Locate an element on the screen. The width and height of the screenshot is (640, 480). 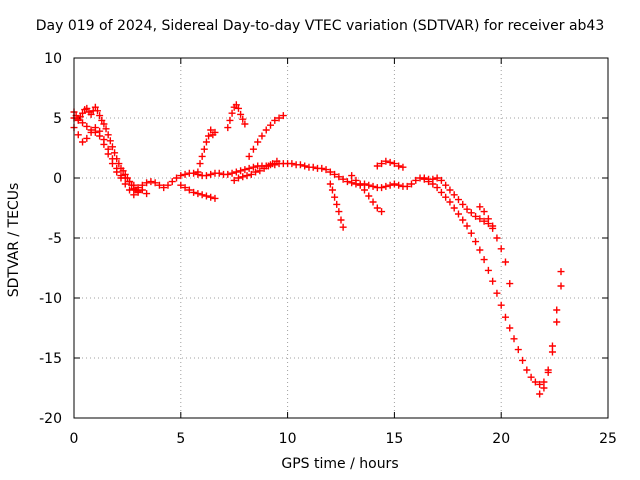
x-tick-label: 25 is located at coordinates (608, 439).